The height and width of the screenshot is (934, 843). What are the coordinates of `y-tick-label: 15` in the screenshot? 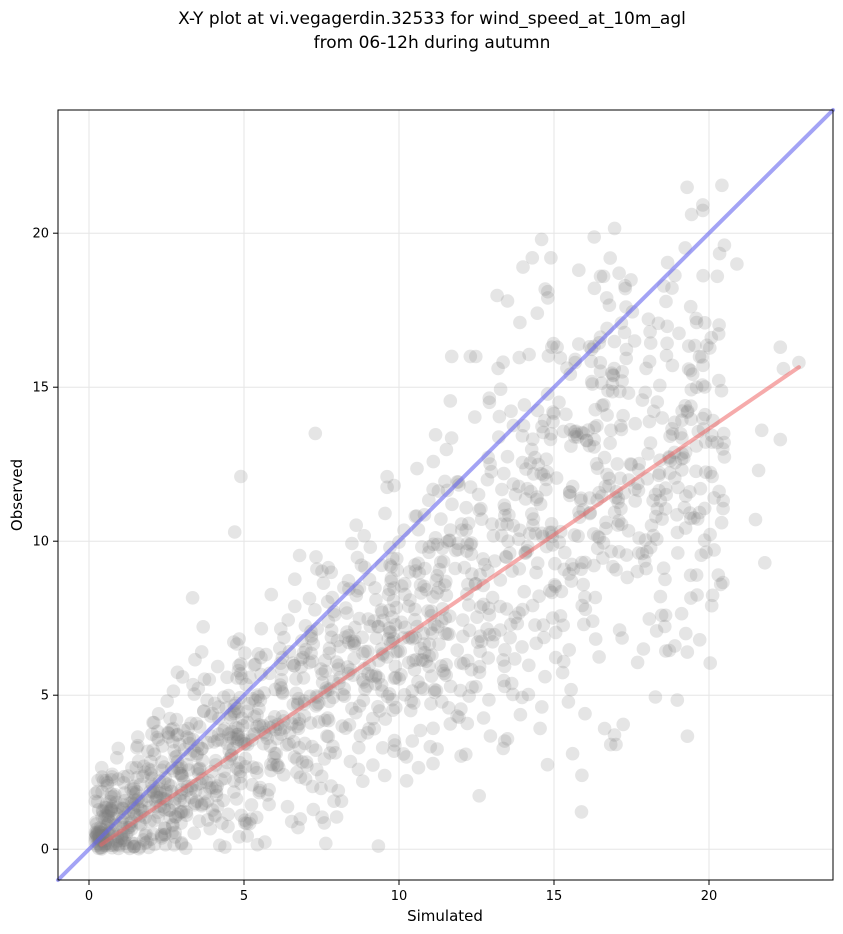 It's located at (40, 388).